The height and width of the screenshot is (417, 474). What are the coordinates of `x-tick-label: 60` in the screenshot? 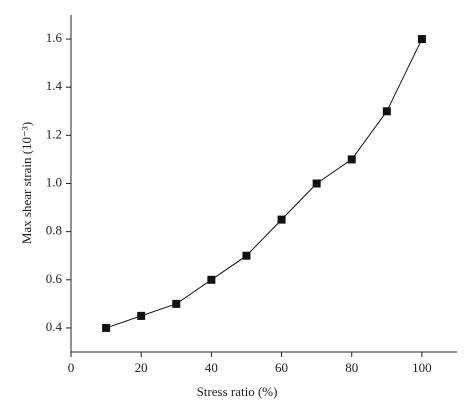 It's located at (281, 367).